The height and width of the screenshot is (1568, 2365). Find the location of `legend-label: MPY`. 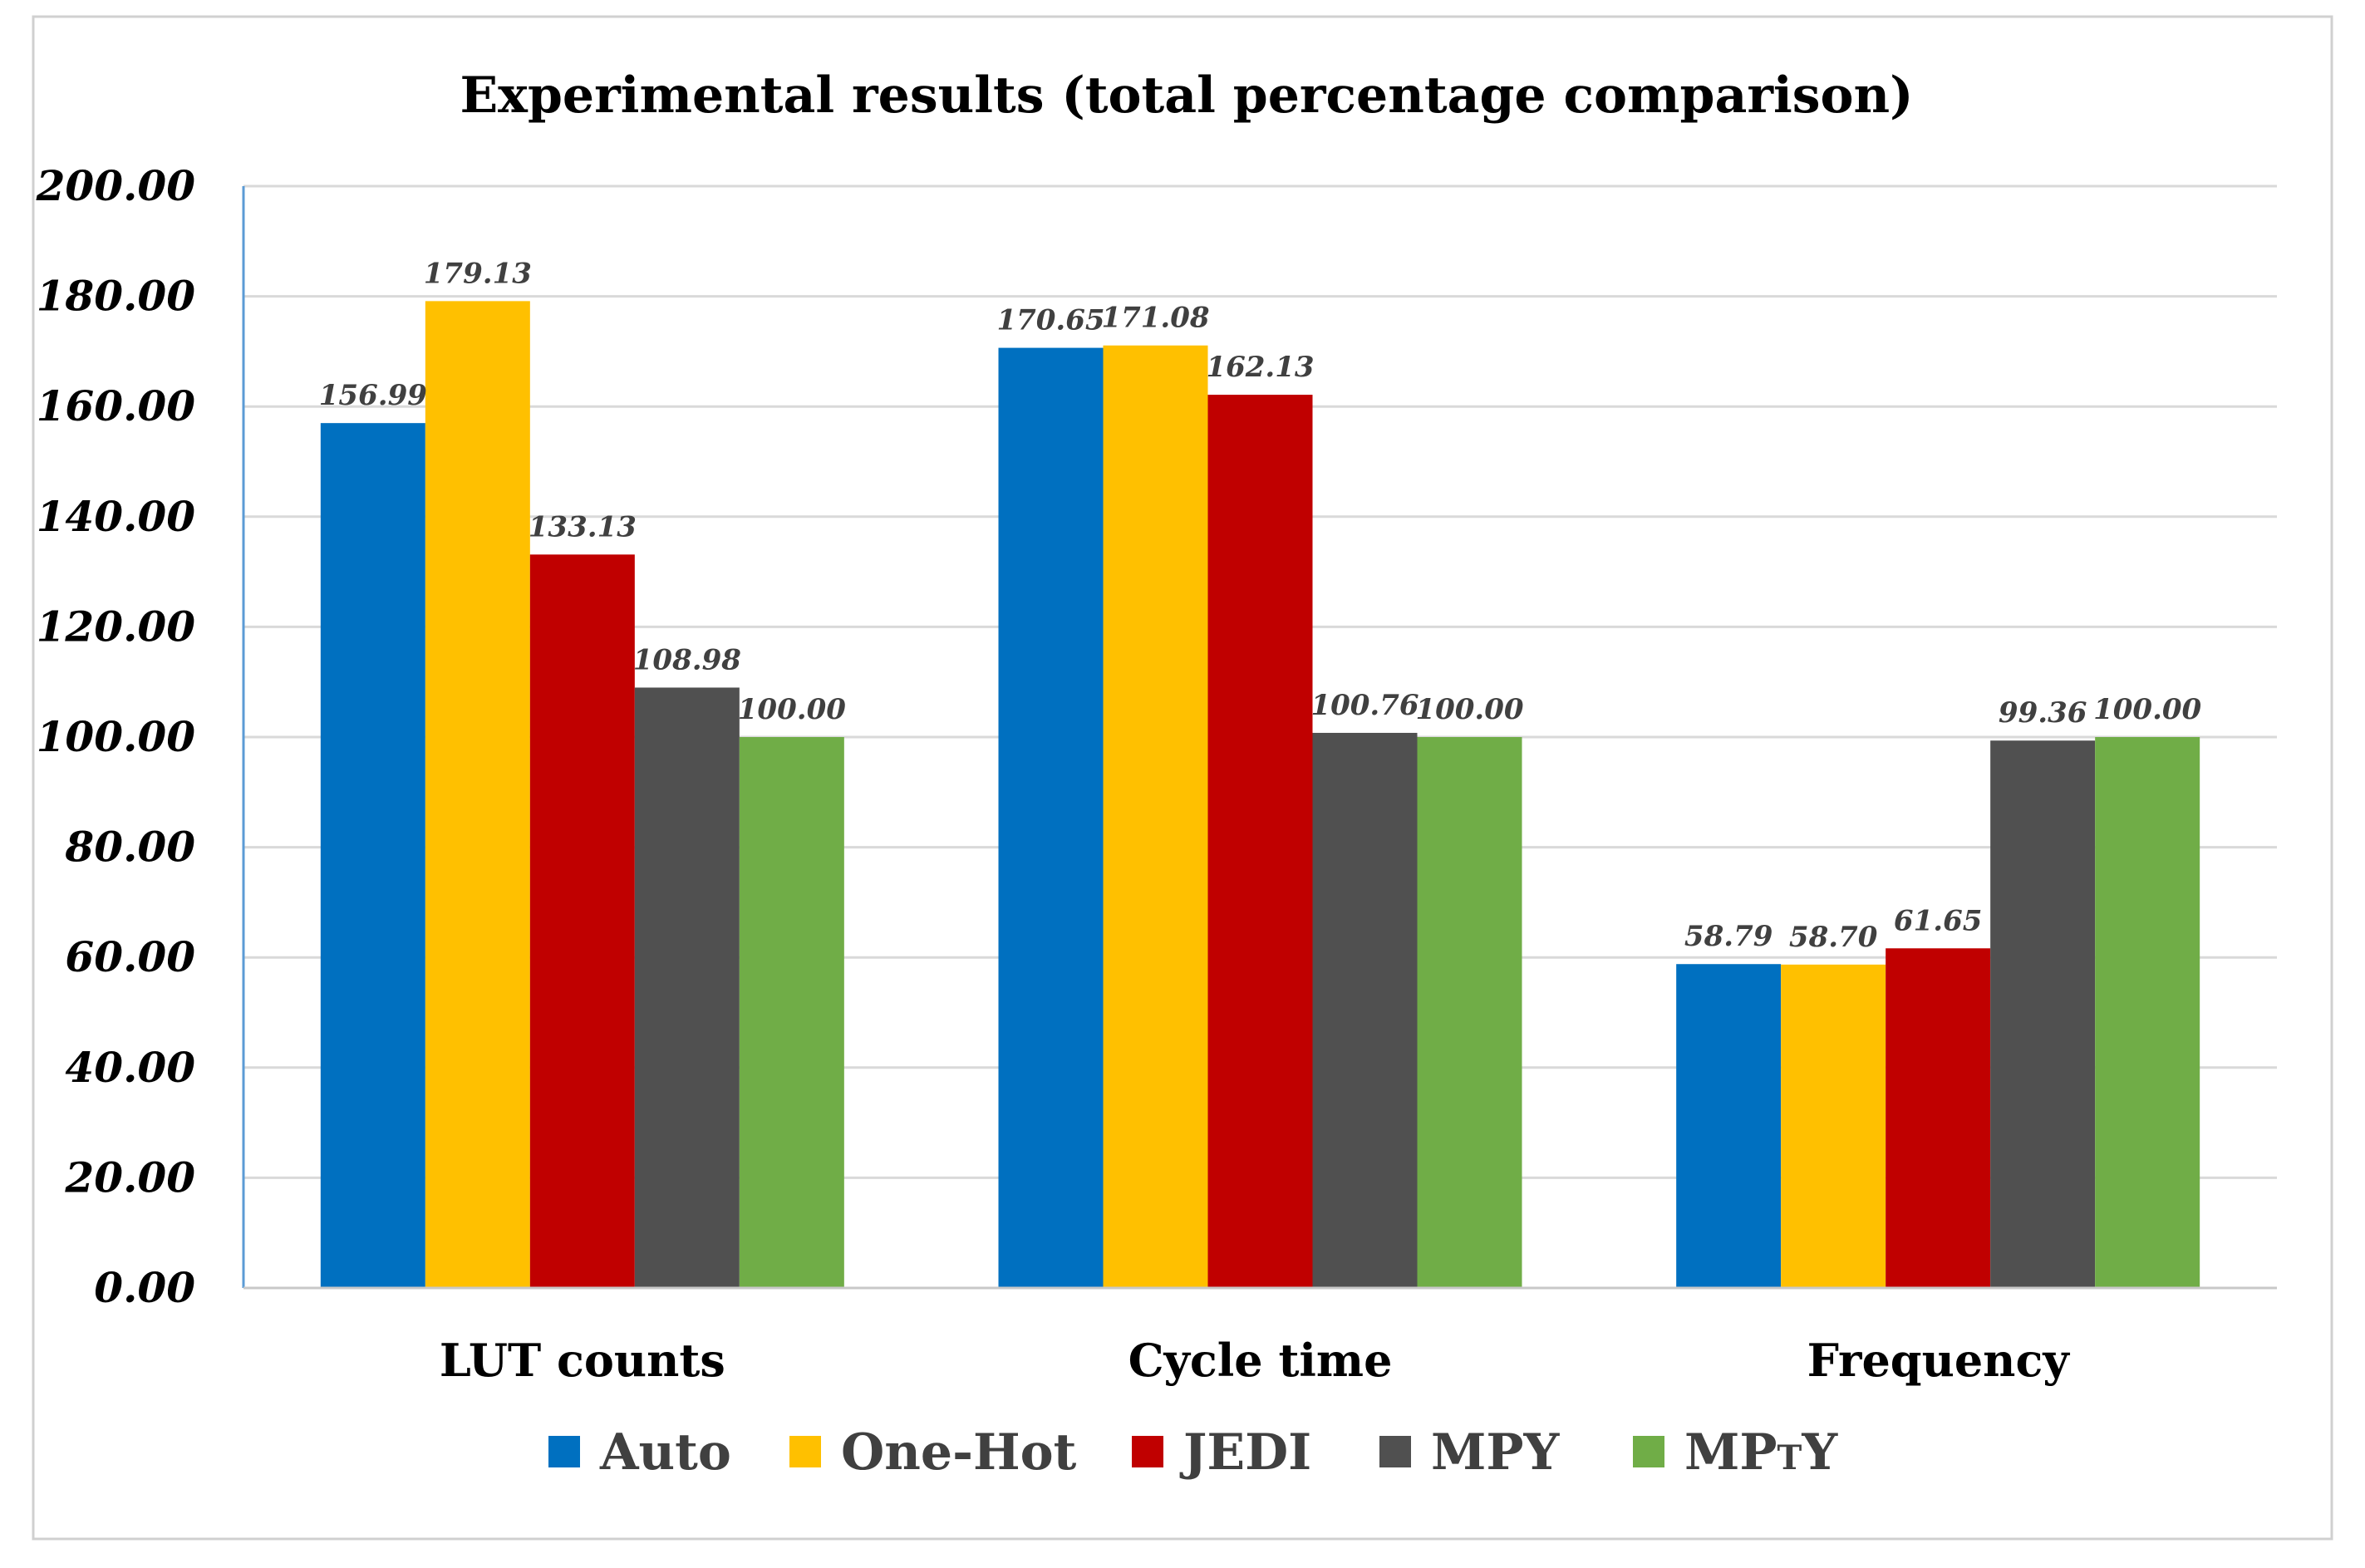

legend-label: MPY is located at coordinates (1496, 1452).